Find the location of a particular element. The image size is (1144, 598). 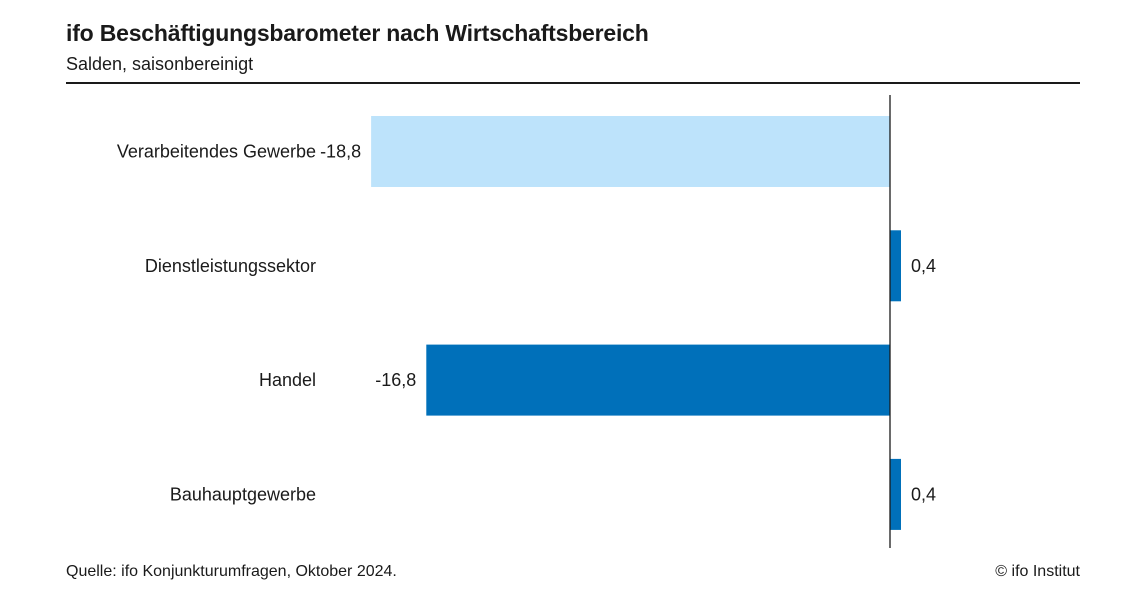

category-label: Verarbeitendes Gewerbe is located at coordinates (216, 152).